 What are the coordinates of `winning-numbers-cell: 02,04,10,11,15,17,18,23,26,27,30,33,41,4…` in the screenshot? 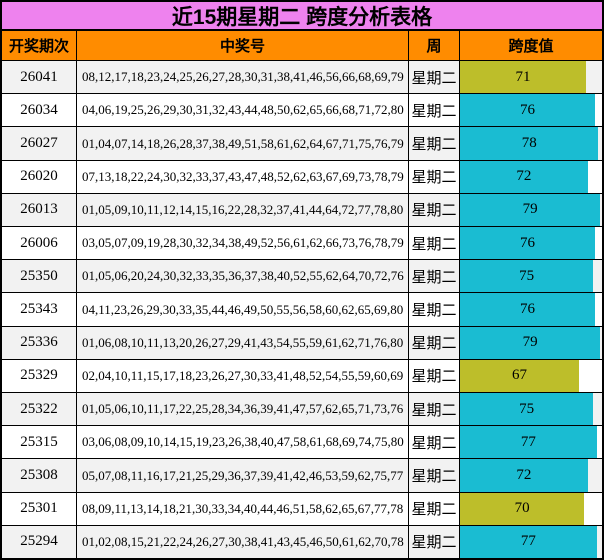 It's located at (243, 376).